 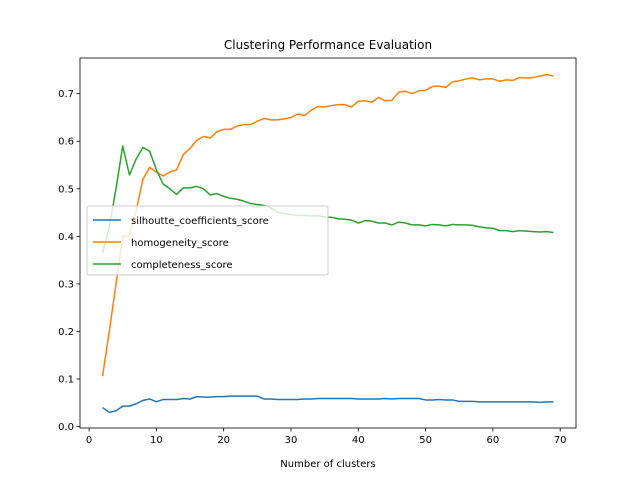 I want to click on y-tick-label: 0.7, so click(x=66, y=94).